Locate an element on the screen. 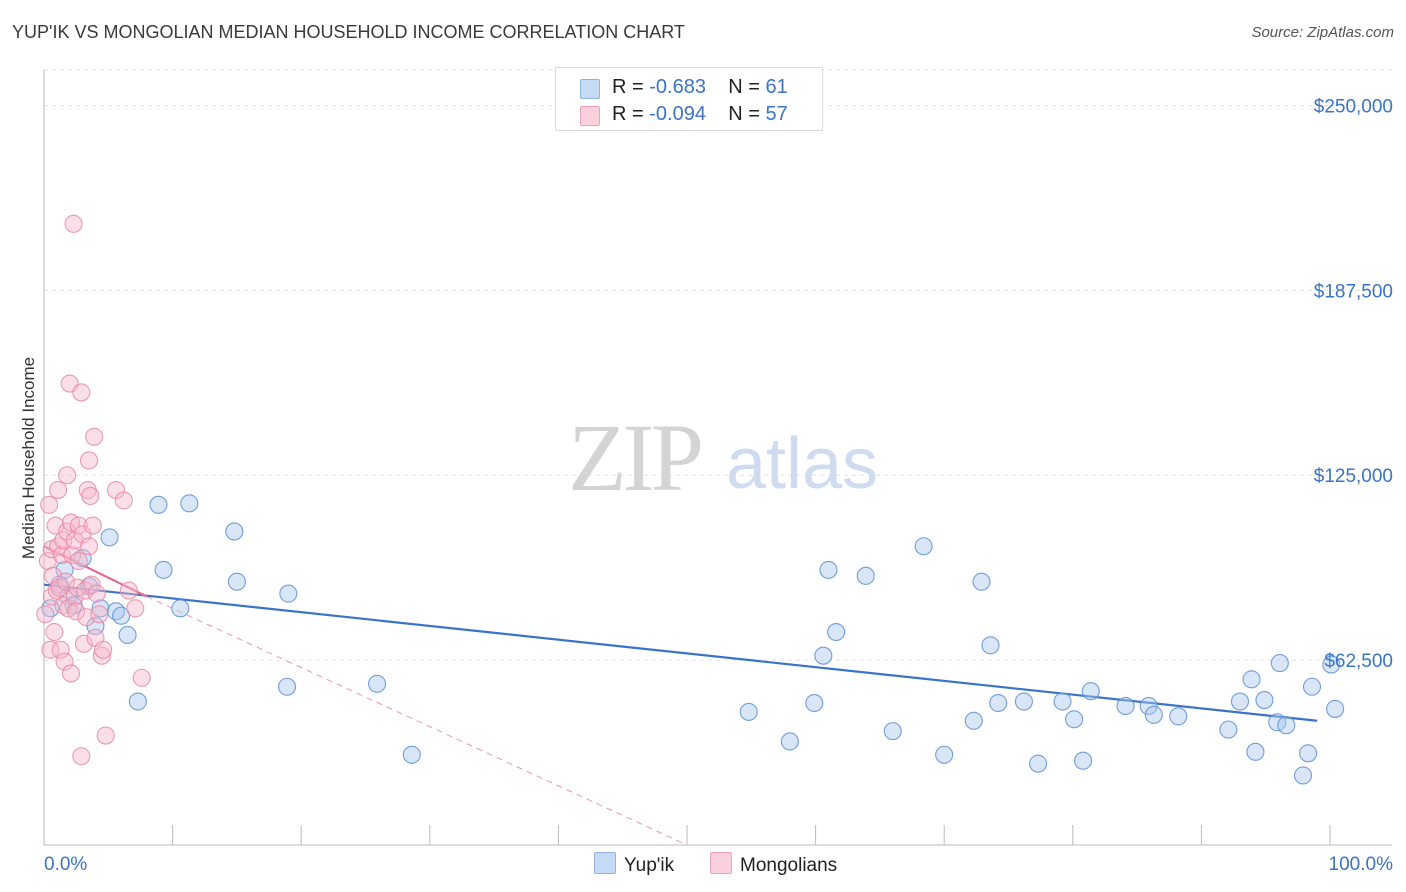 The image size is (1406, 892). y-tick-label-1: $125,000 is located at coordinates (1353, 476).